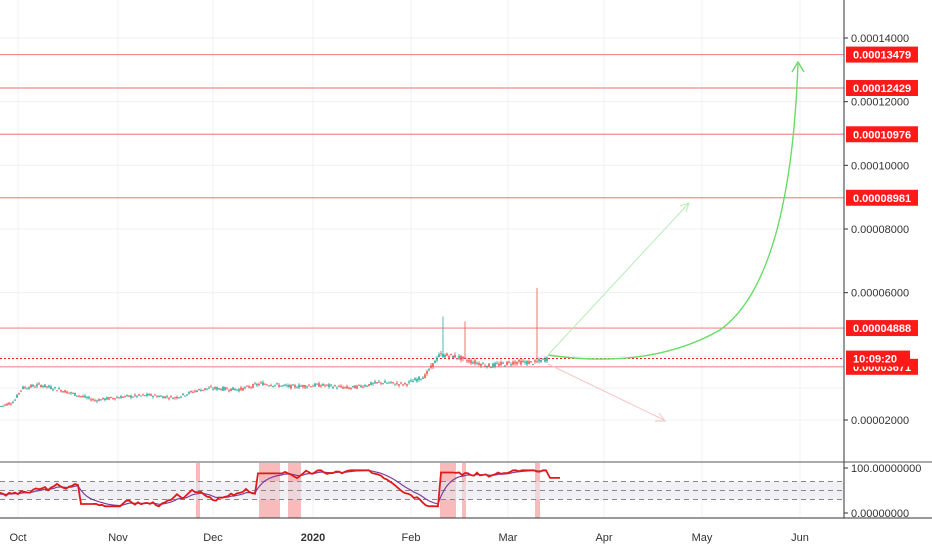 This screenshot has height=550, width=932. Describe the element at coordinates (880, 294) in the screenshot. I see `price-tick-label: 0.00006000` at that location.